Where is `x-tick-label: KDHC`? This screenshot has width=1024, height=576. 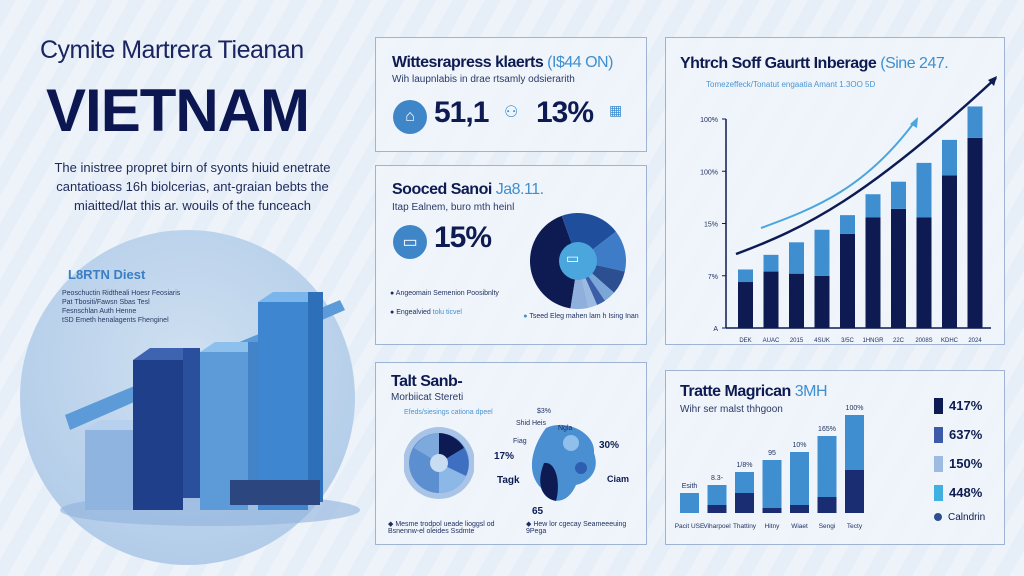
x-tick-label: KDHC is located at coordinates (950, 341).